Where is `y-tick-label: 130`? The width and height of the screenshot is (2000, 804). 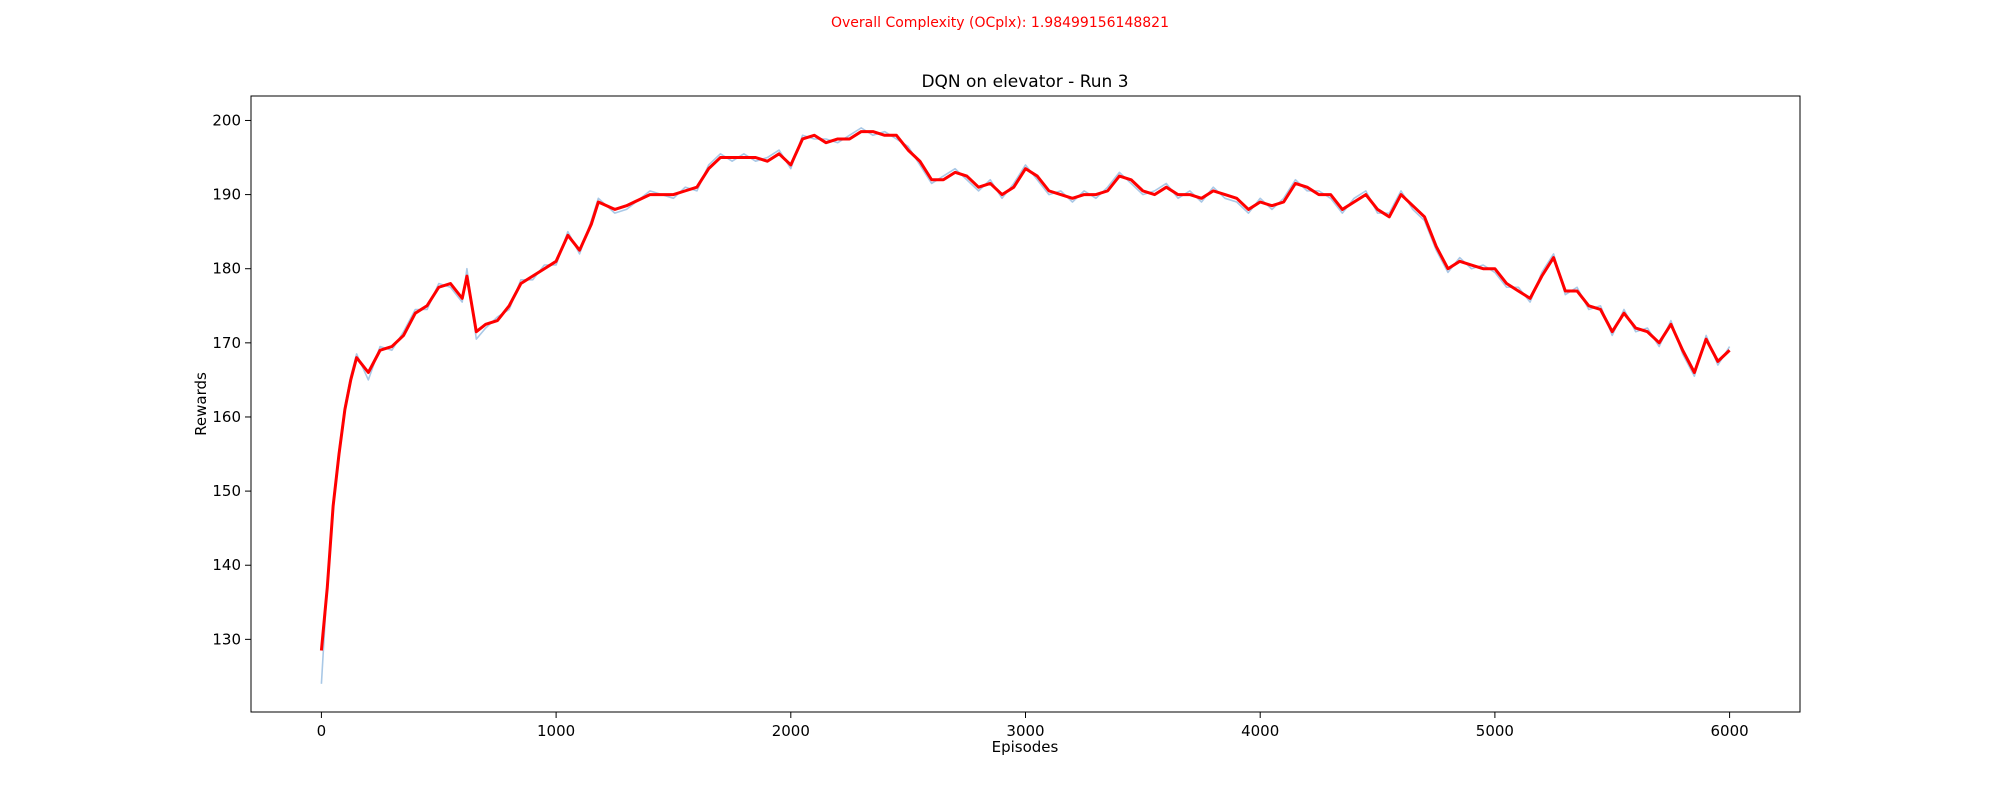
y-tick-label: 130 is located at coordinates (226, 639).